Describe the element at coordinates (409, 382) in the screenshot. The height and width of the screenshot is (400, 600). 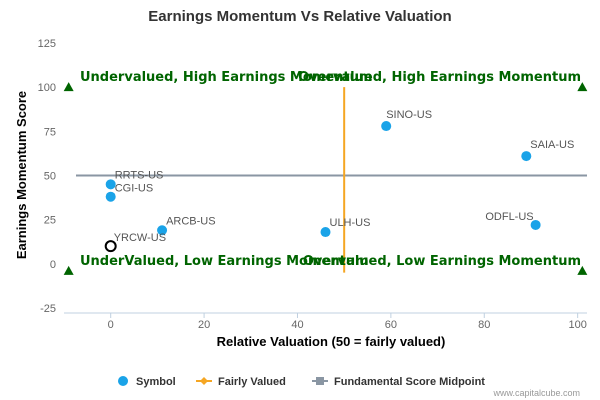
I see `legend-label: Fundamental Score Midpoint` at that location.